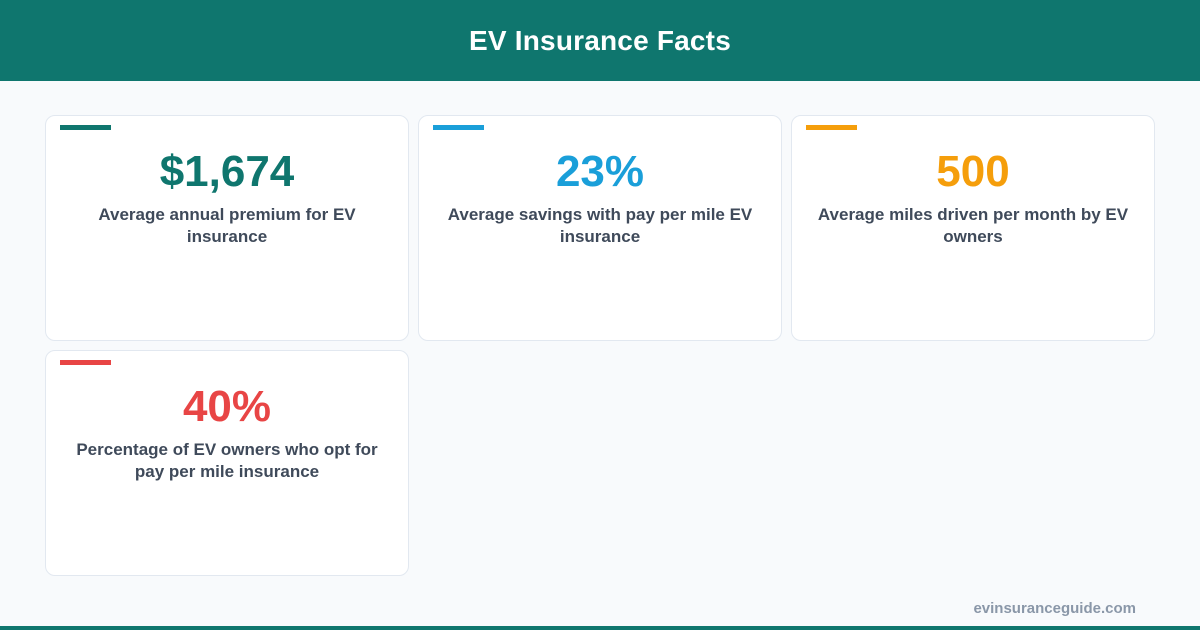 This screenshot has width=1200, height=630. I want to click on stat-value: 500, so click(973, 171).